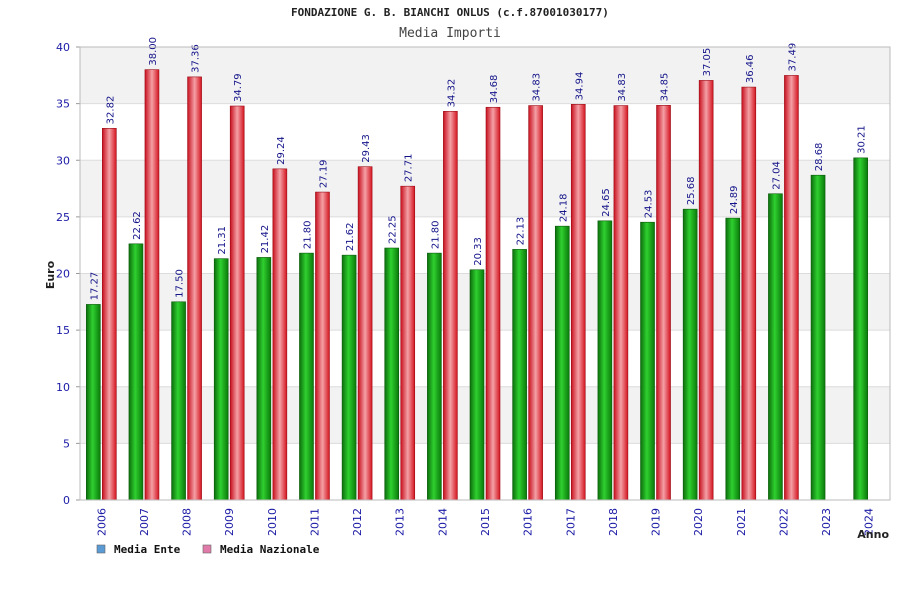 Image resolution: width=900 pixels, height=600 pixels. What do you see at coordinates (357, 522) in the screenshot?
I see `x-tick-label: 2012` at bounding box center [357, 522].